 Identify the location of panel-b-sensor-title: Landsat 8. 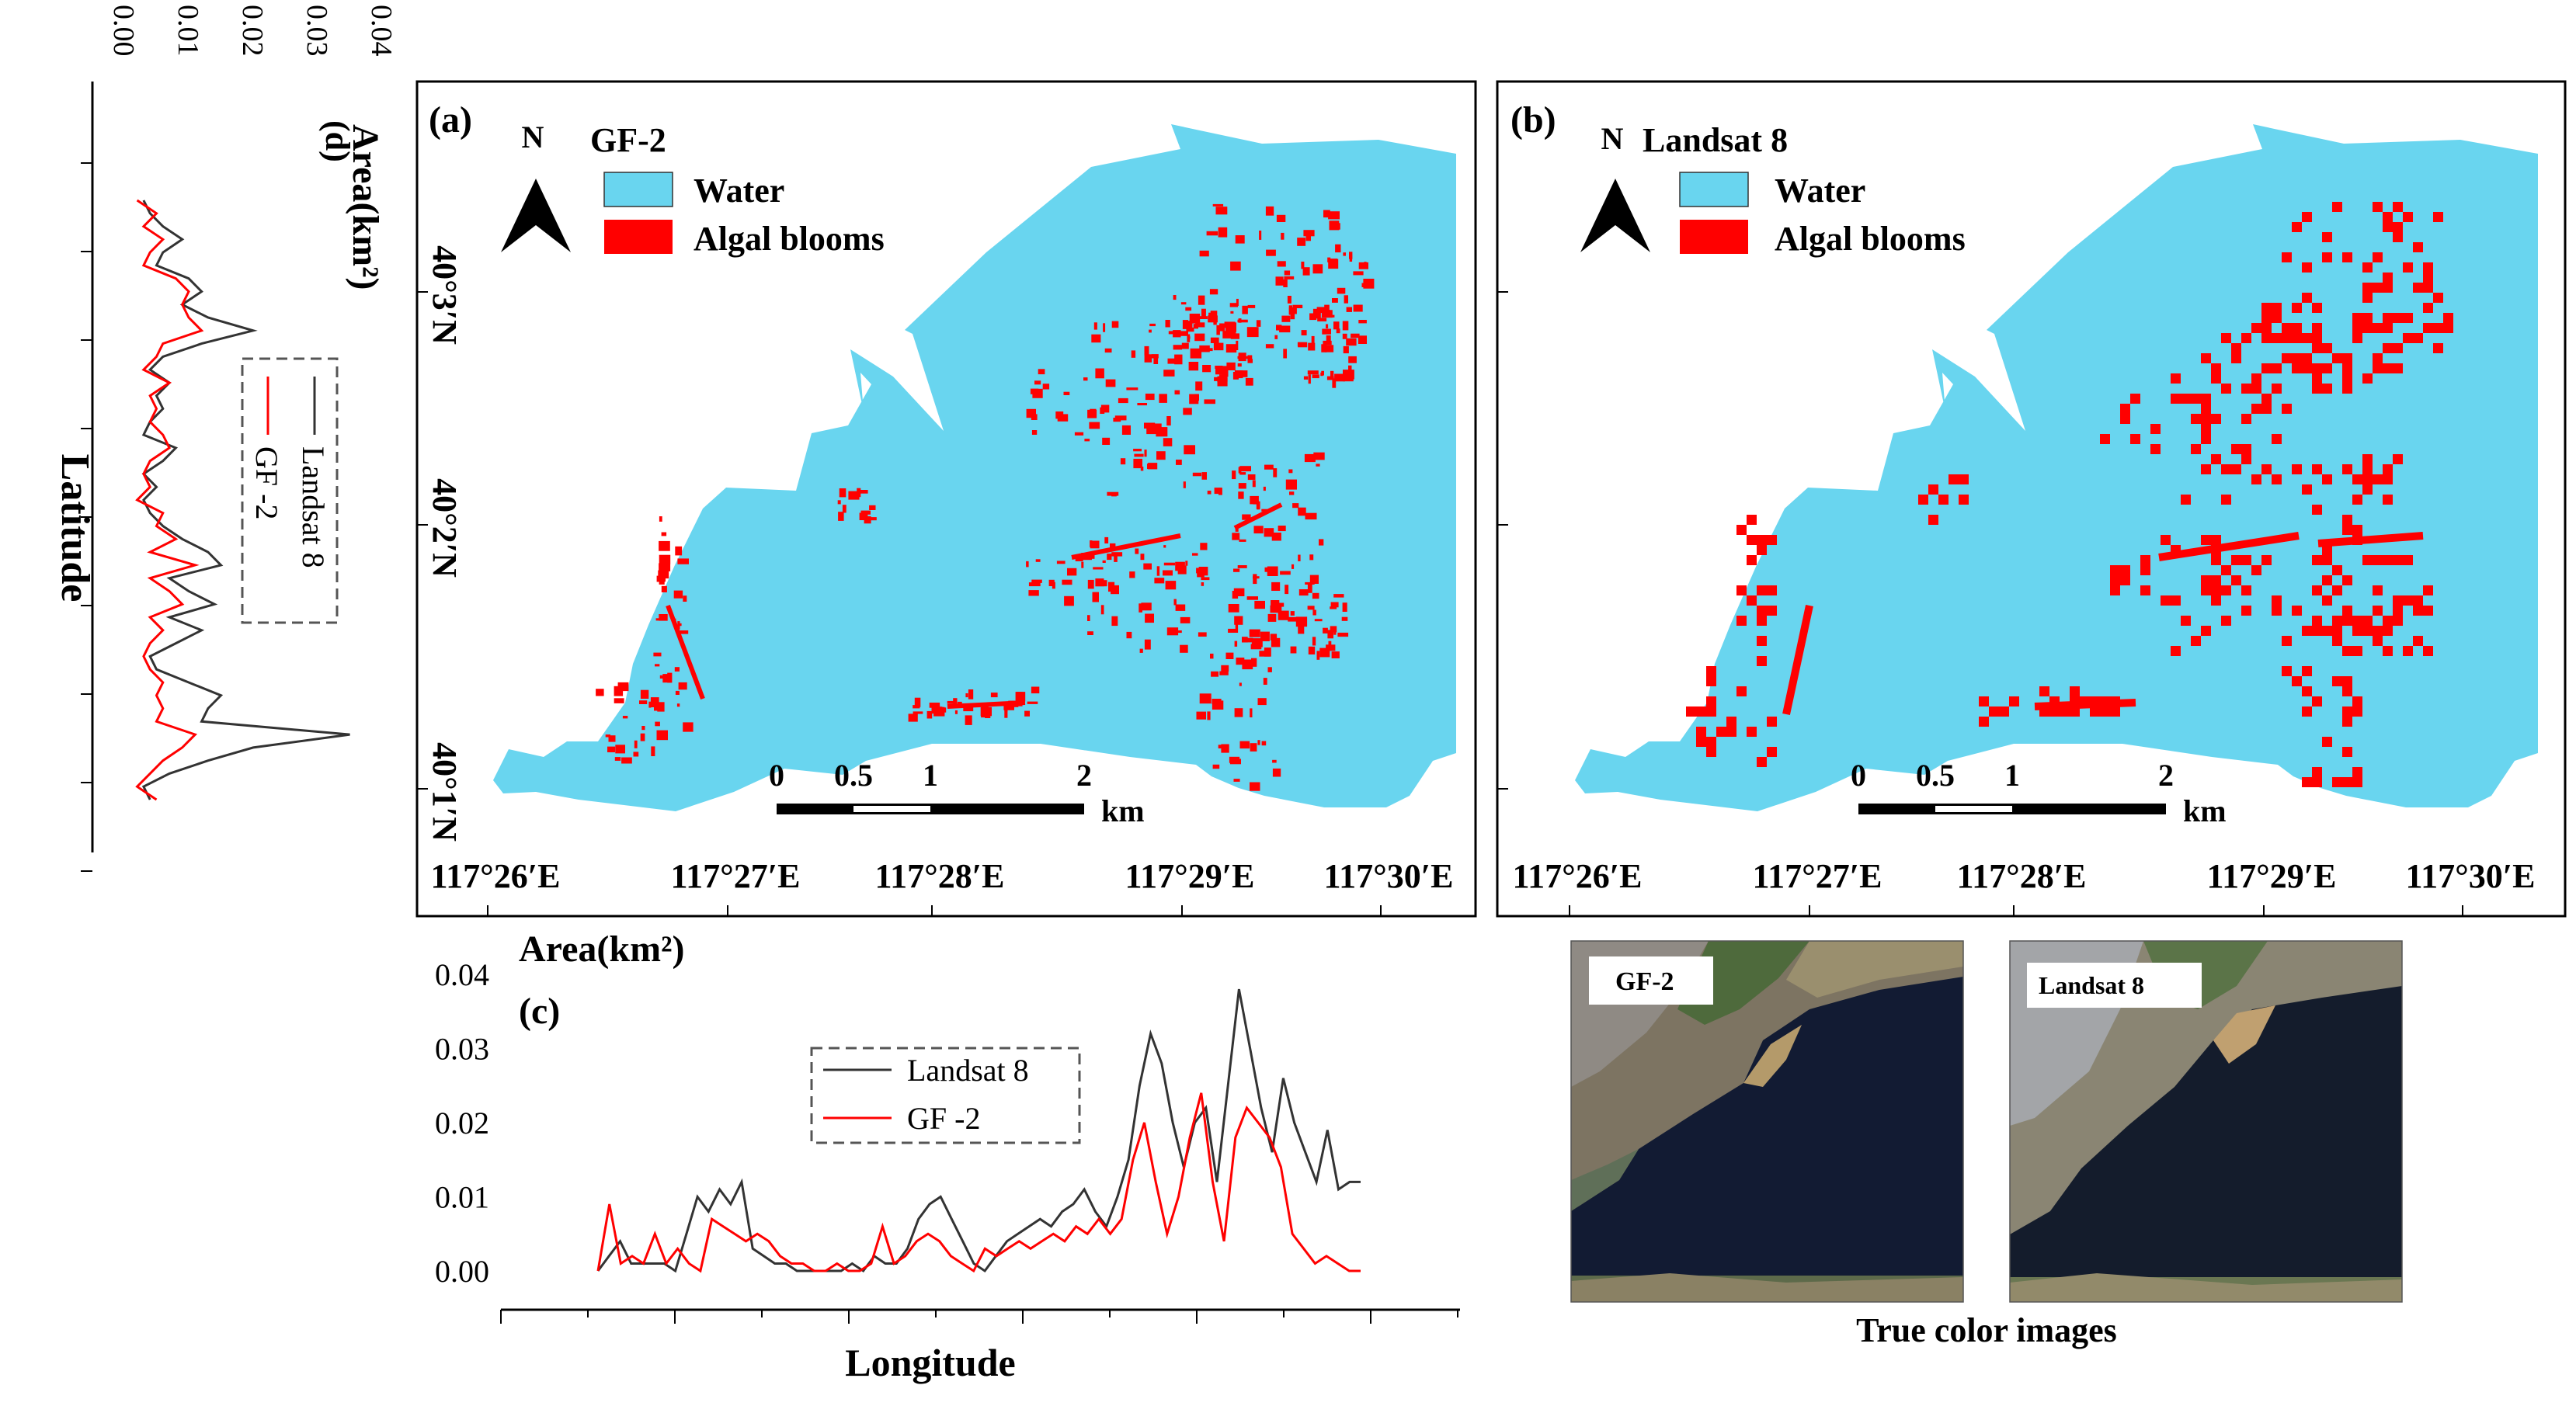
(1715, 140).